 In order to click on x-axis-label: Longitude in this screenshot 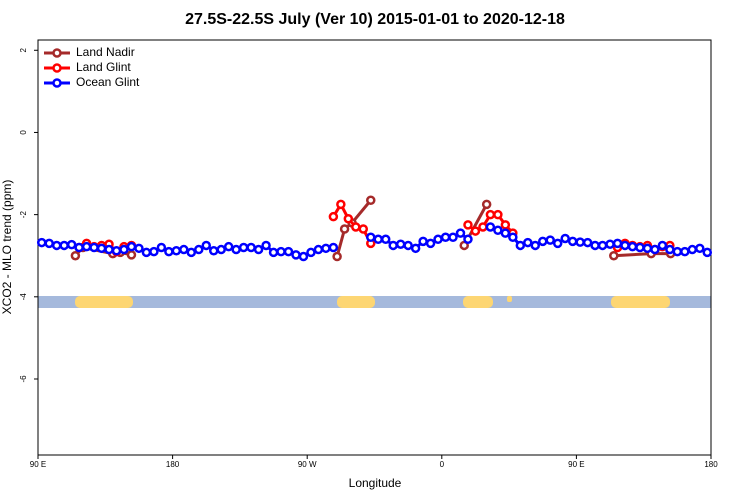, I will do `click(375, 483)`.